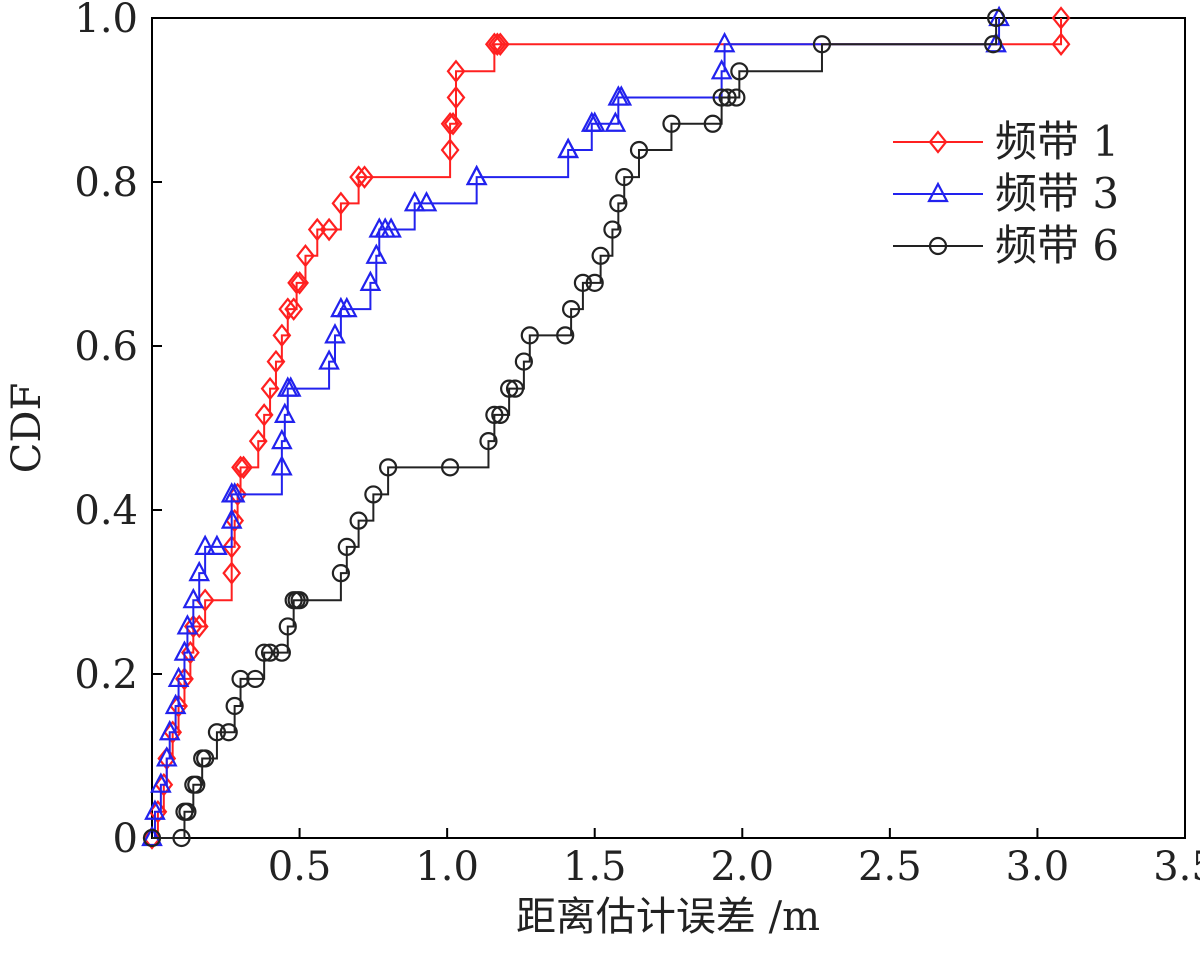 The image size is (1200, 954). What do you see at coordinates (300, 867) in the screenshot?
I see `x-tick-label: 0.5` at bounding box center [300, 867].